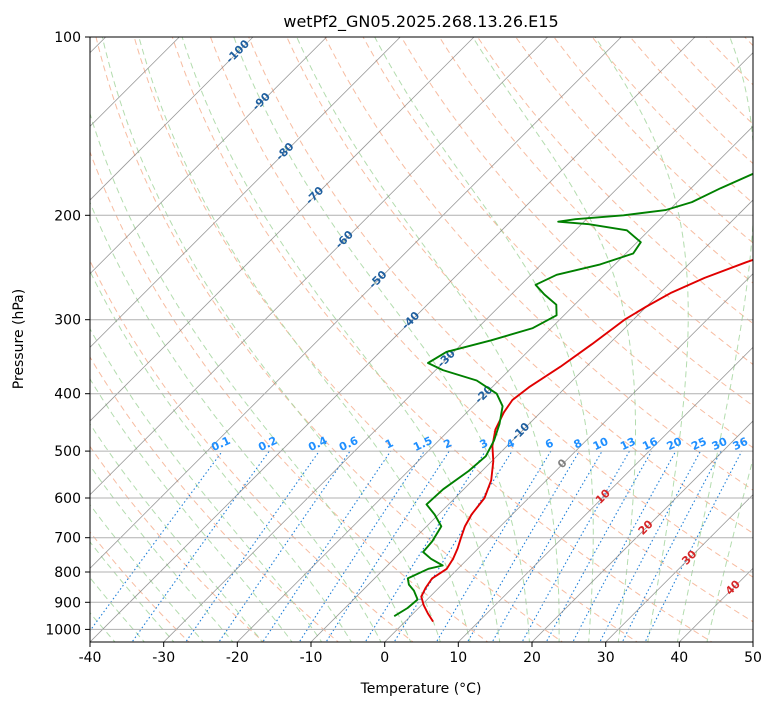 The image size is (775, 708). What do you see at coordinates (420, 654) in the screenshot?
I see `x-axis-ticks: -40 -30 -20 -10 0 10 20 30 40 50` at bounding box center [420, 654].